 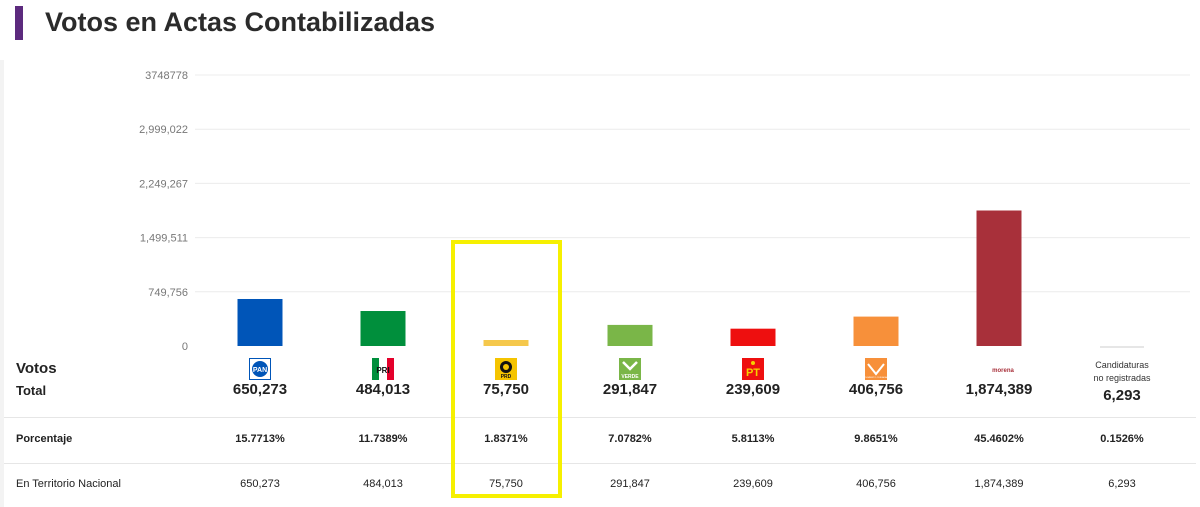 I want to click on svg-text: PRI, so click(x=382, y=370).